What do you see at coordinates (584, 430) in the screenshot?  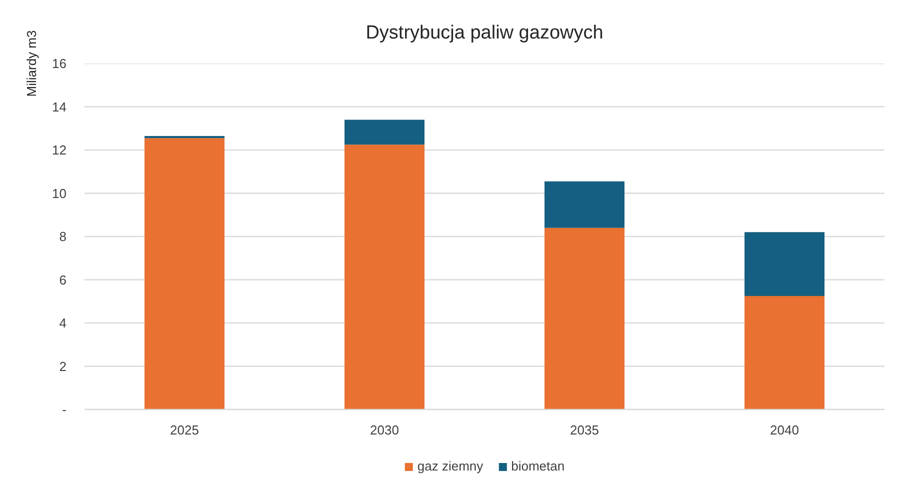 I see `x-tick-label: 2035` at bounding box center [584, 430].